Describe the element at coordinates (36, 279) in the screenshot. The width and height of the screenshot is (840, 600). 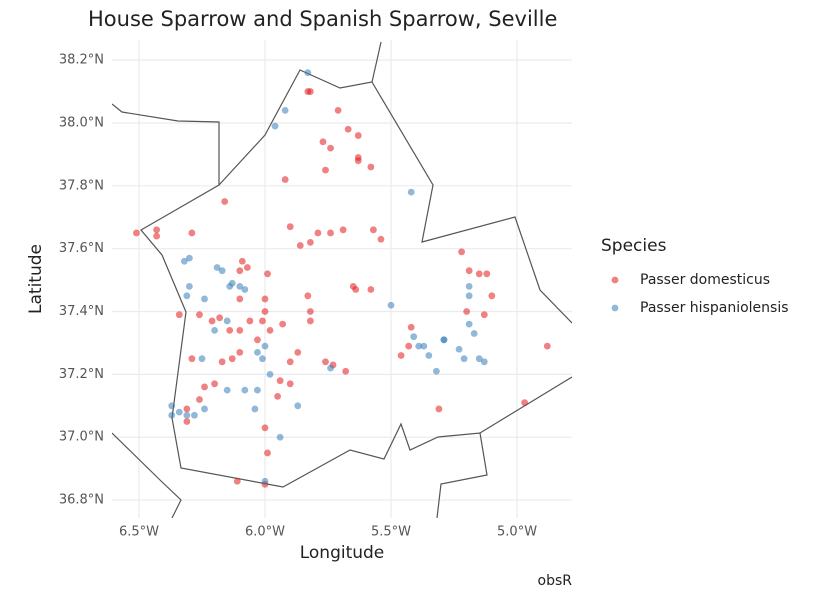
I see `y-axis-title: Latitude` at that location.